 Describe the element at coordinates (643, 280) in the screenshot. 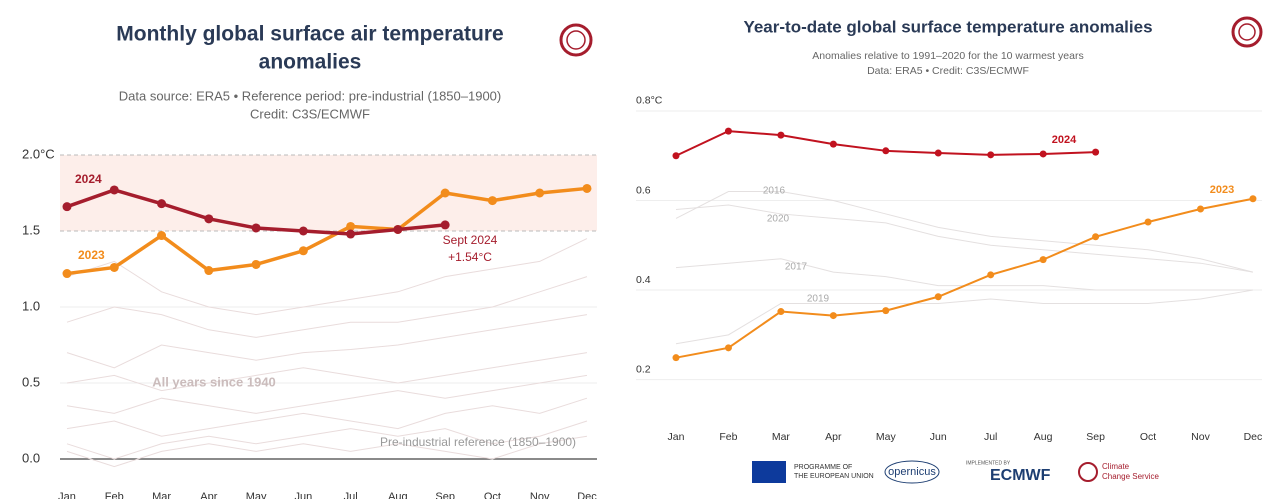

I see `y-tick-label: 0.4` at that location.